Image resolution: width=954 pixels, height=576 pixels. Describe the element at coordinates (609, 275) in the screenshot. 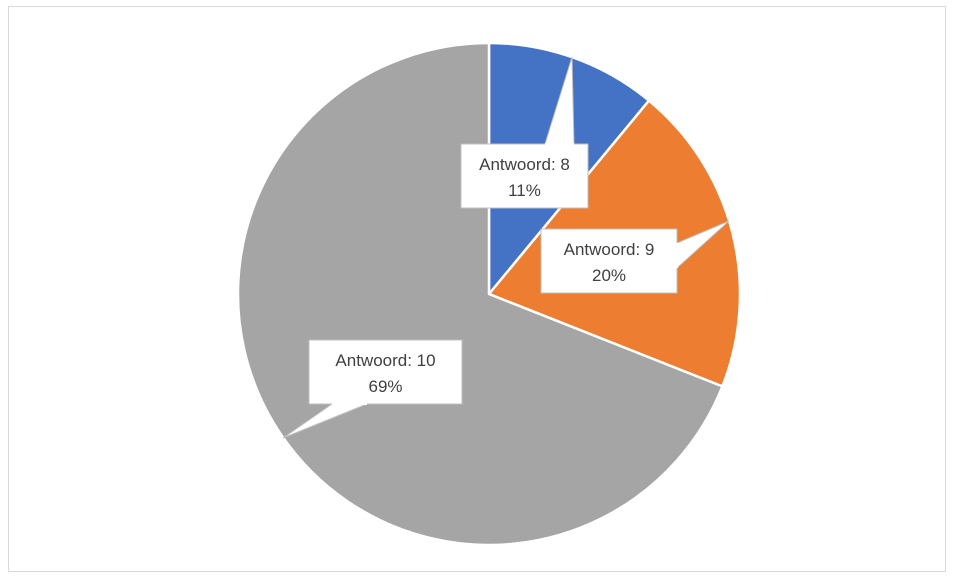

I see `slice-percent: 20%` at that location.